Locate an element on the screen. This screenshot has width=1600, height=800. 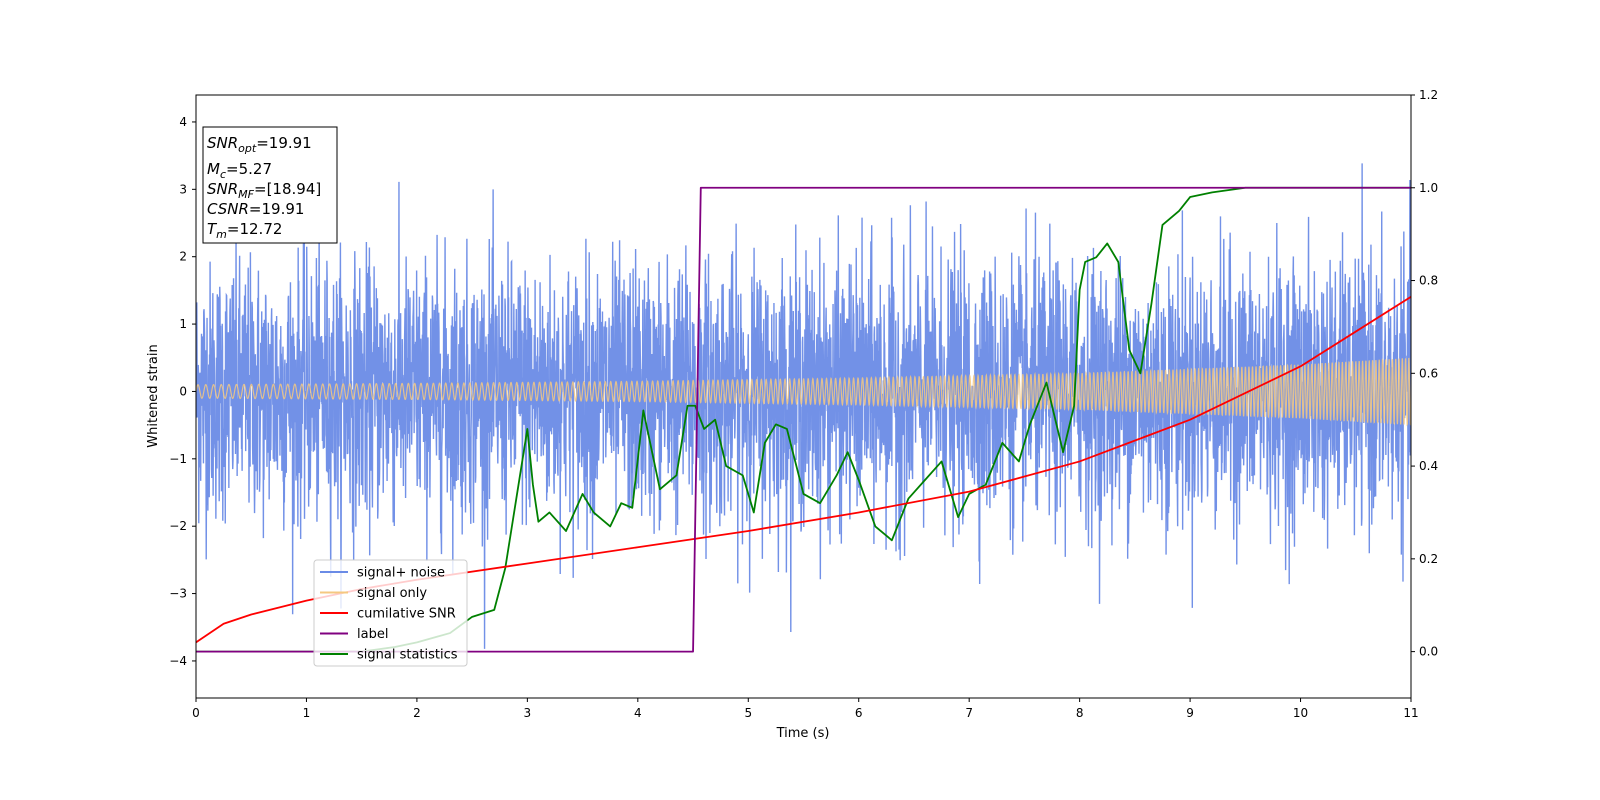
y2-tick-label: 0.8 is located at coordinates (1428, 281).